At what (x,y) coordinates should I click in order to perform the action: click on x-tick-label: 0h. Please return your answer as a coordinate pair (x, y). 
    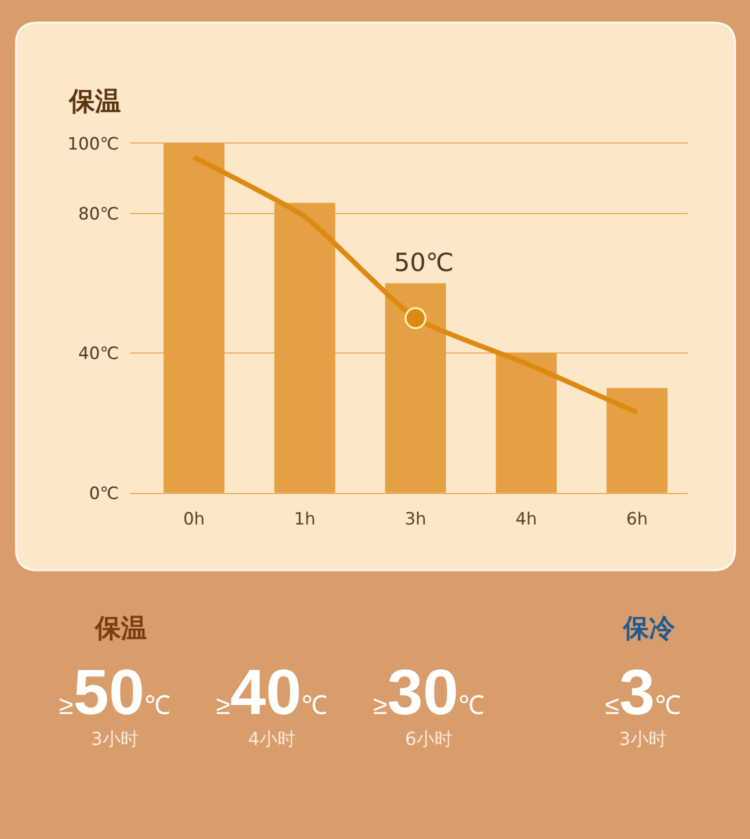
    Looking at the image, I should click on (194, 519).